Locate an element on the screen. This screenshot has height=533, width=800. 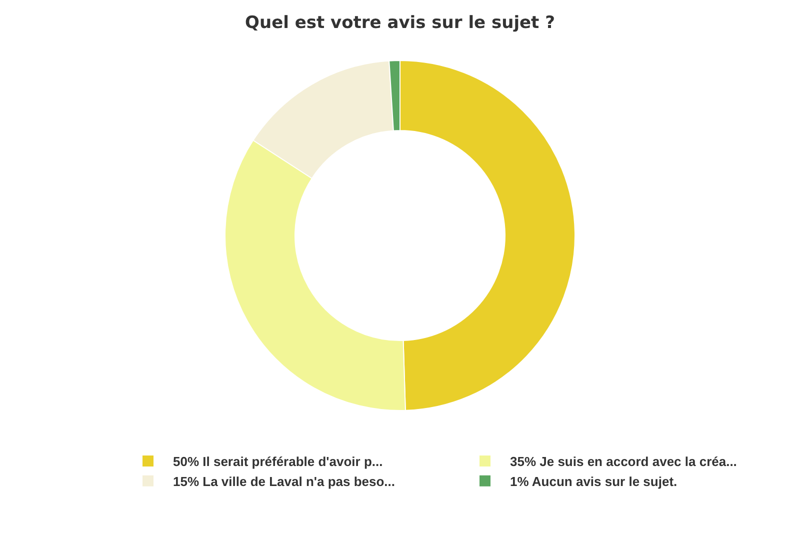
chart-title: Quel est votre avis sur le sujet ? is located at coordinates (400, 22).